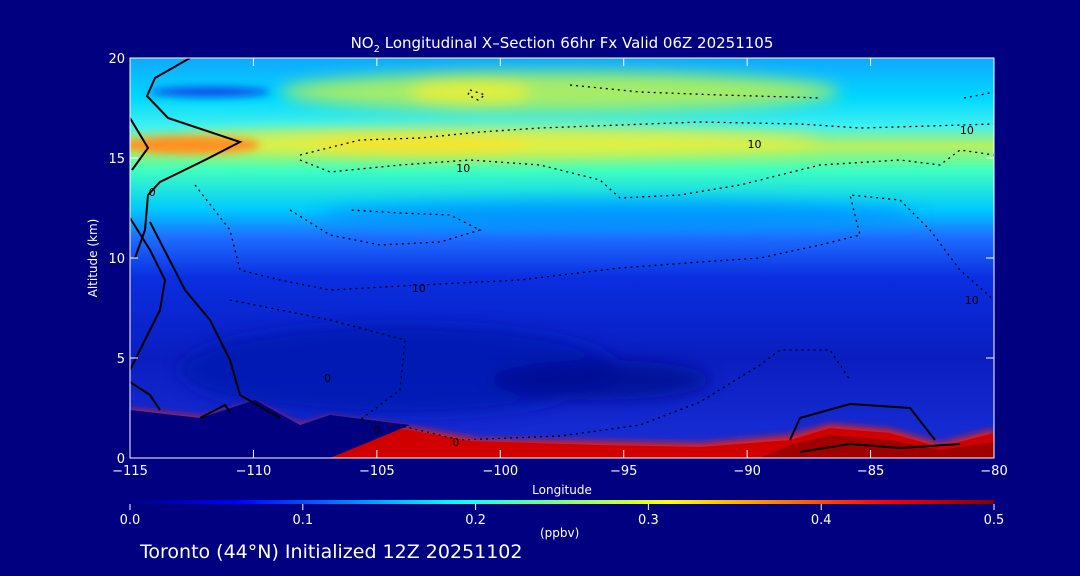  What do you see at coordinates (870, 471) in the screenshot?
I see `x-tick-label: −85` at bounding box center [870, 471].